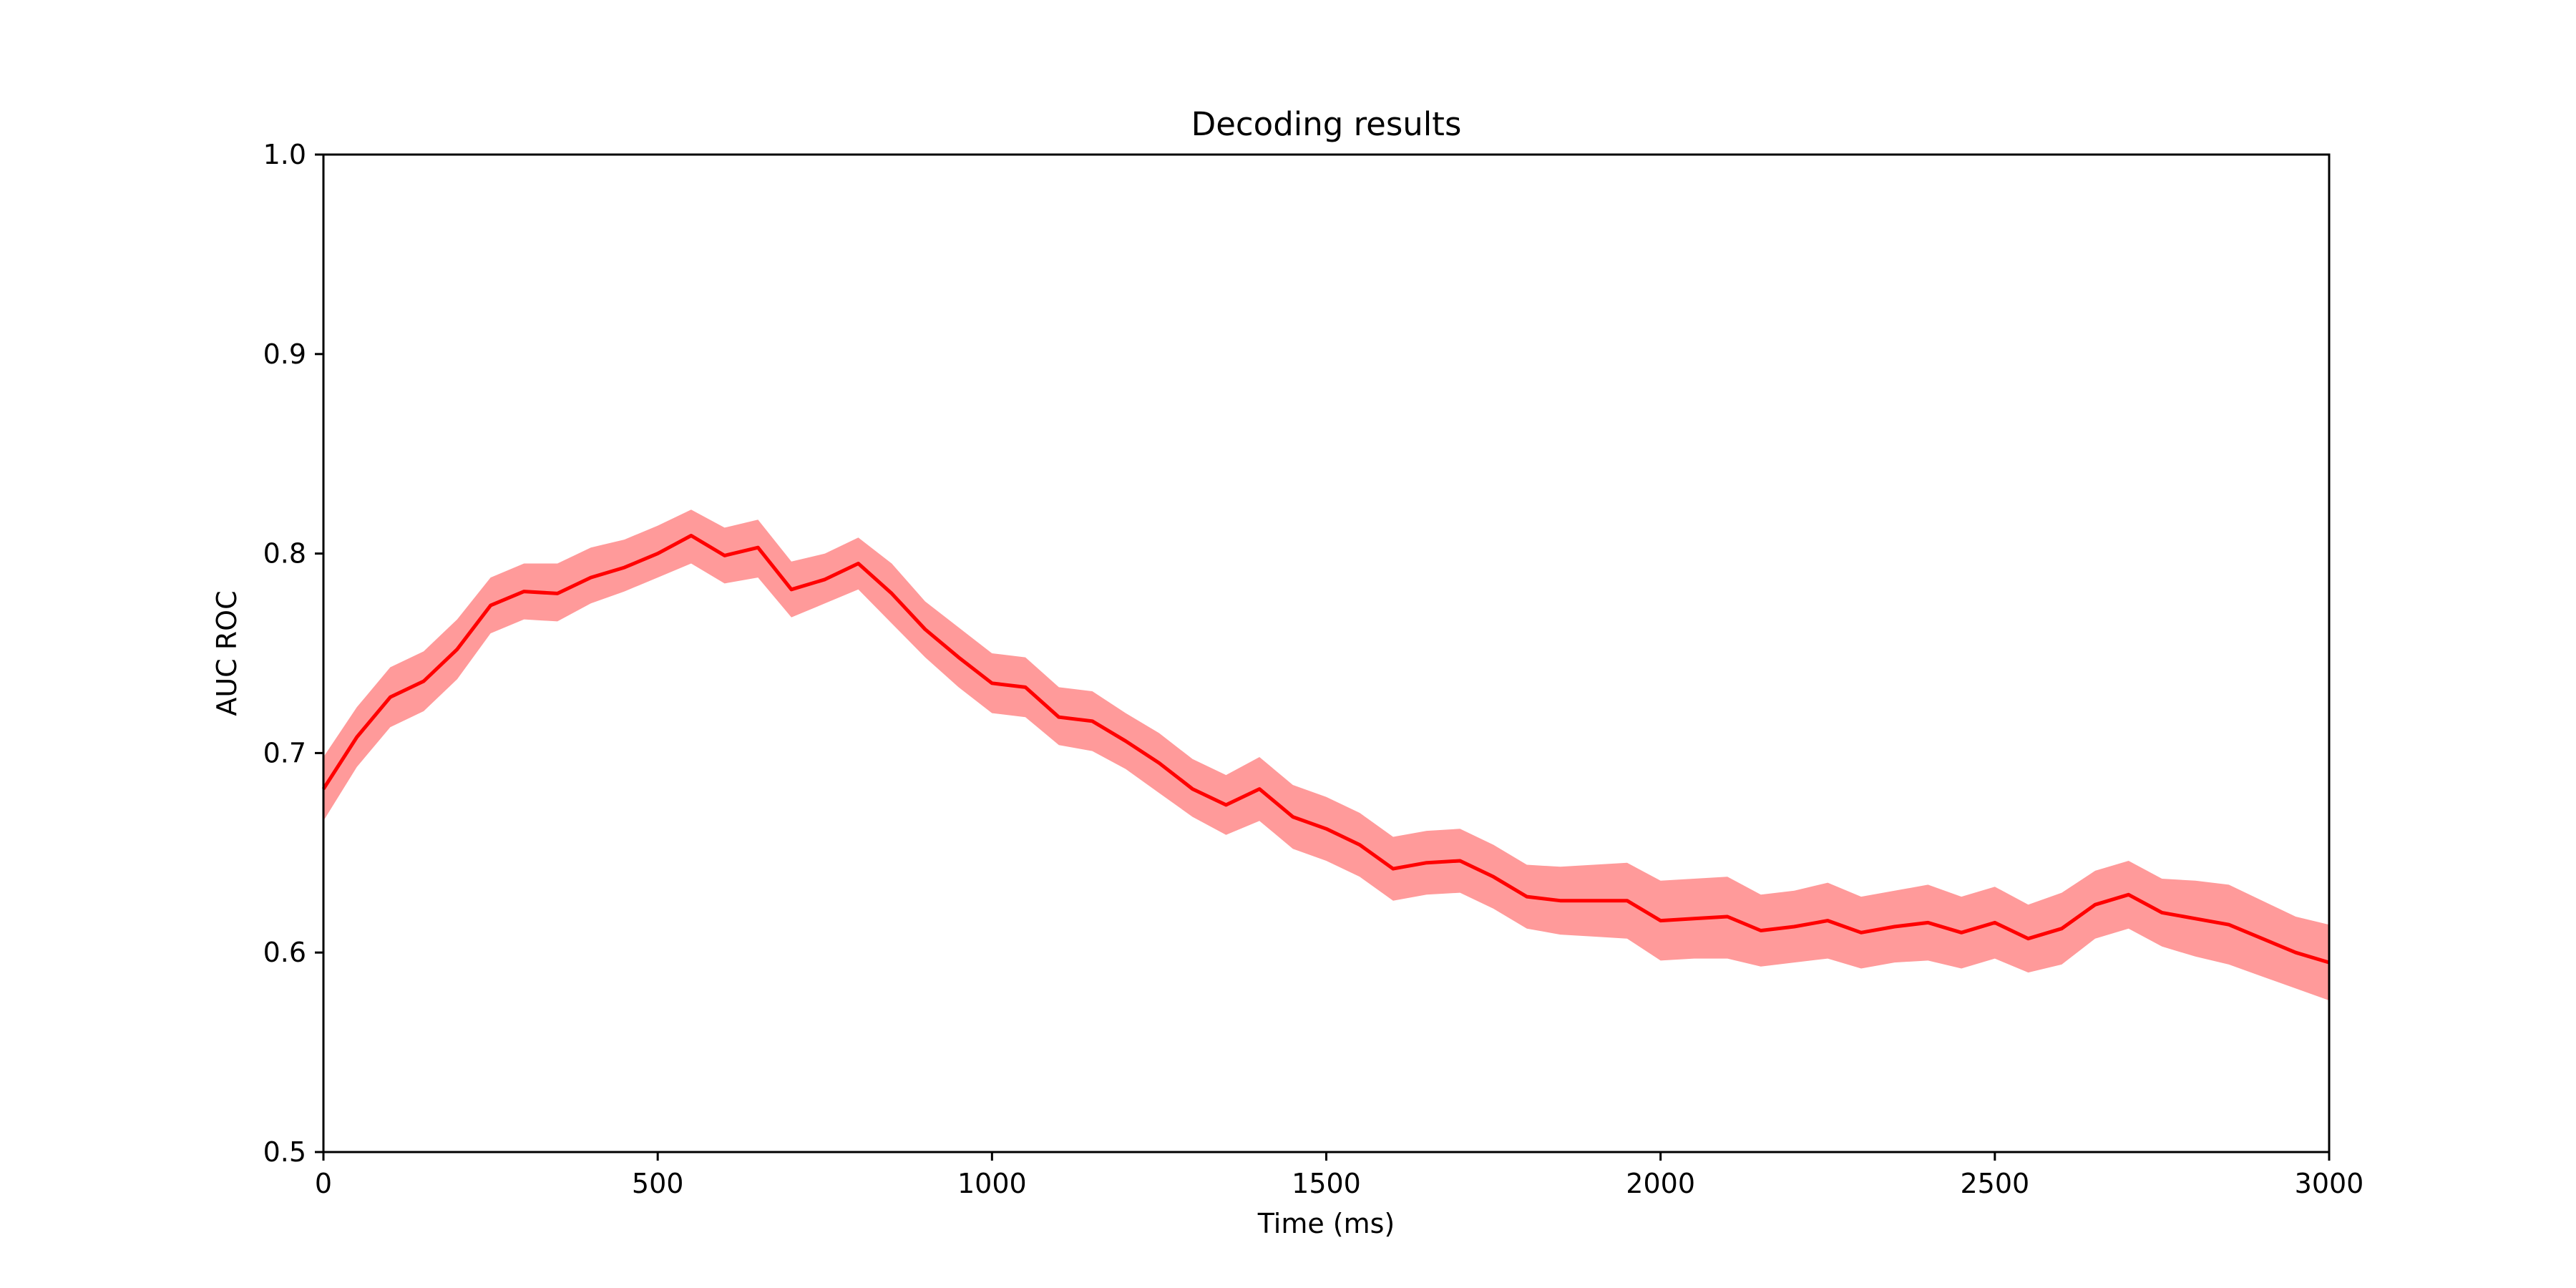 This screenshot has width=2576, height=1288. Describe the element at coordinates (284, 154) in the screenshot. I see `y-tick-label: 1.0` at that location.